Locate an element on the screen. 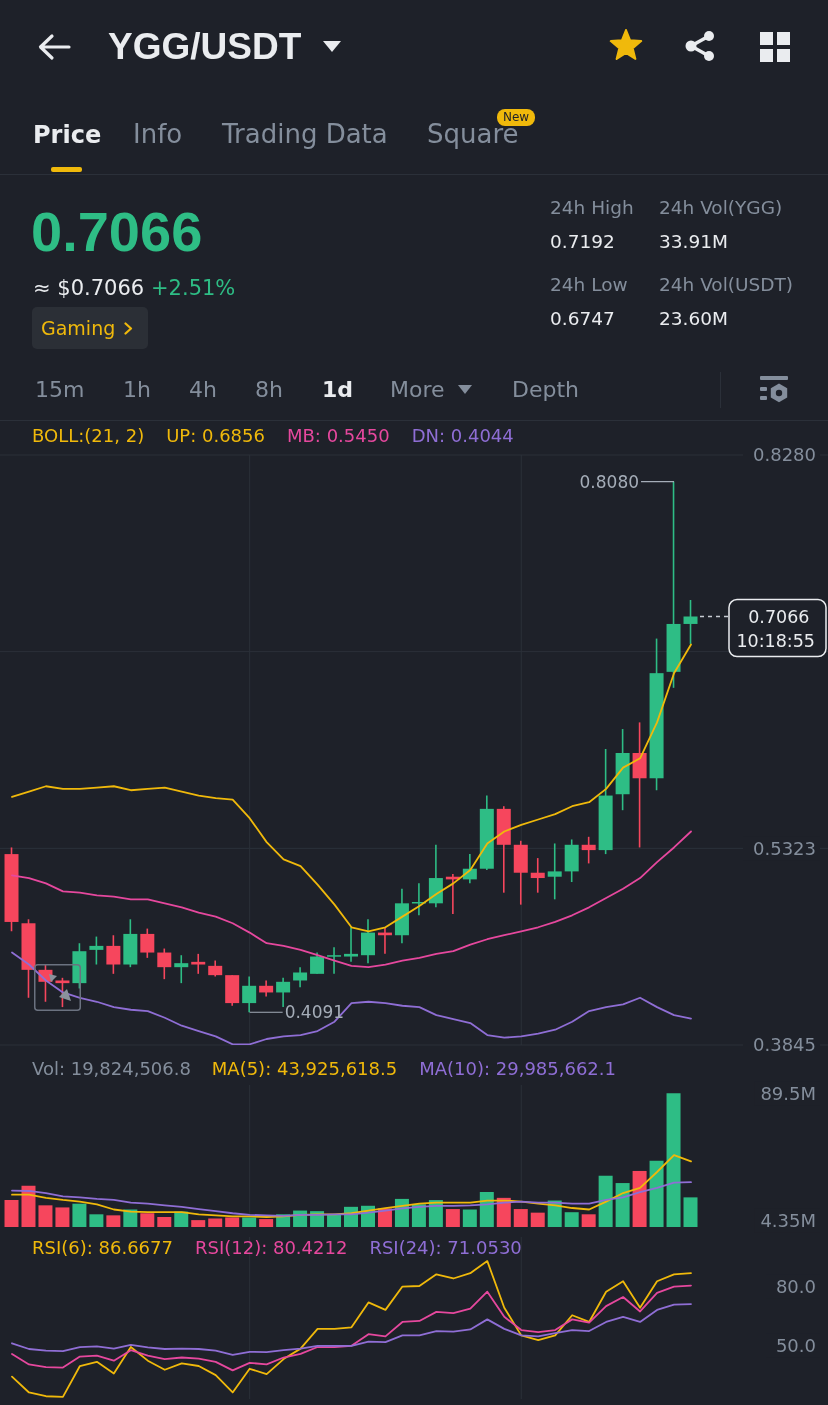 The height and width of the screenshot is (1405, 828). text: Depth is located at coordinates (546, 390).